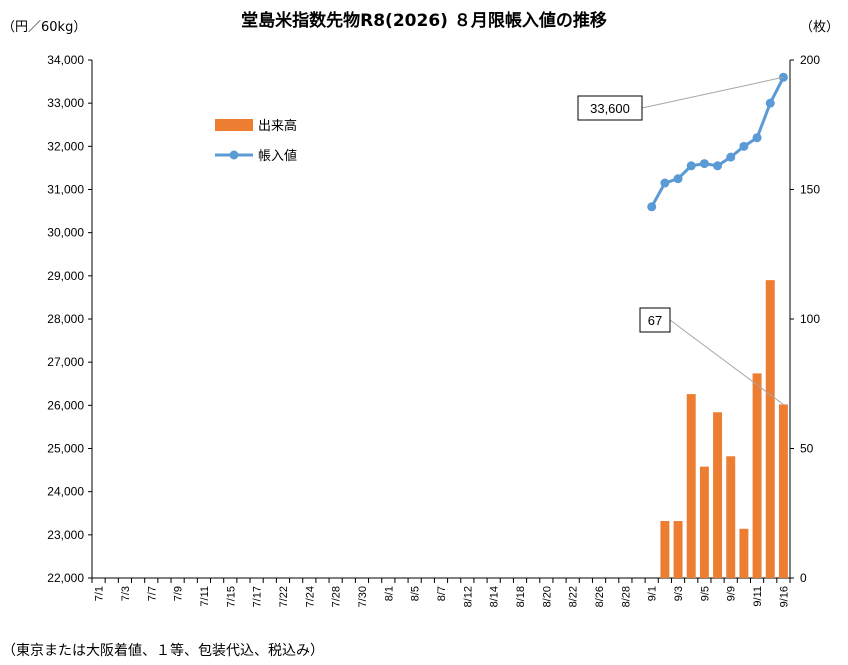  What do you see at coordinates (810, 319) in the screenshot?
I see `right-tick-label: 100` at bounding box center [810, 319].